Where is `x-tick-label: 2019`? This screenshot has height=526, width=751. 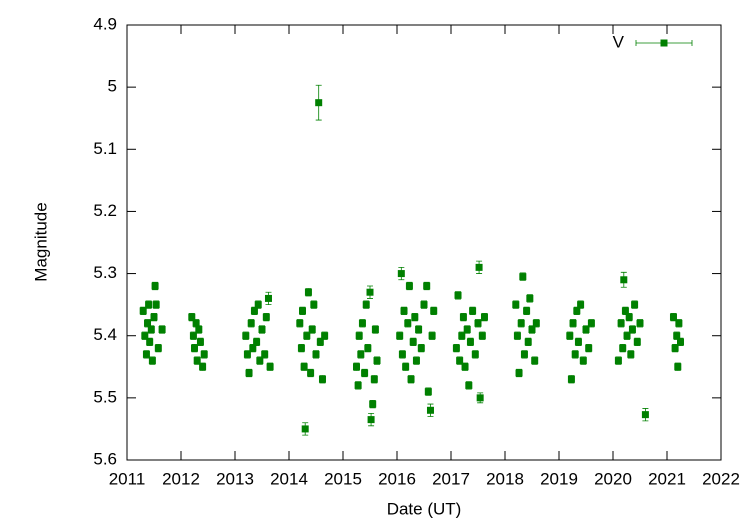 x-tick-label: 2019 is located at coordinates (559, 478).